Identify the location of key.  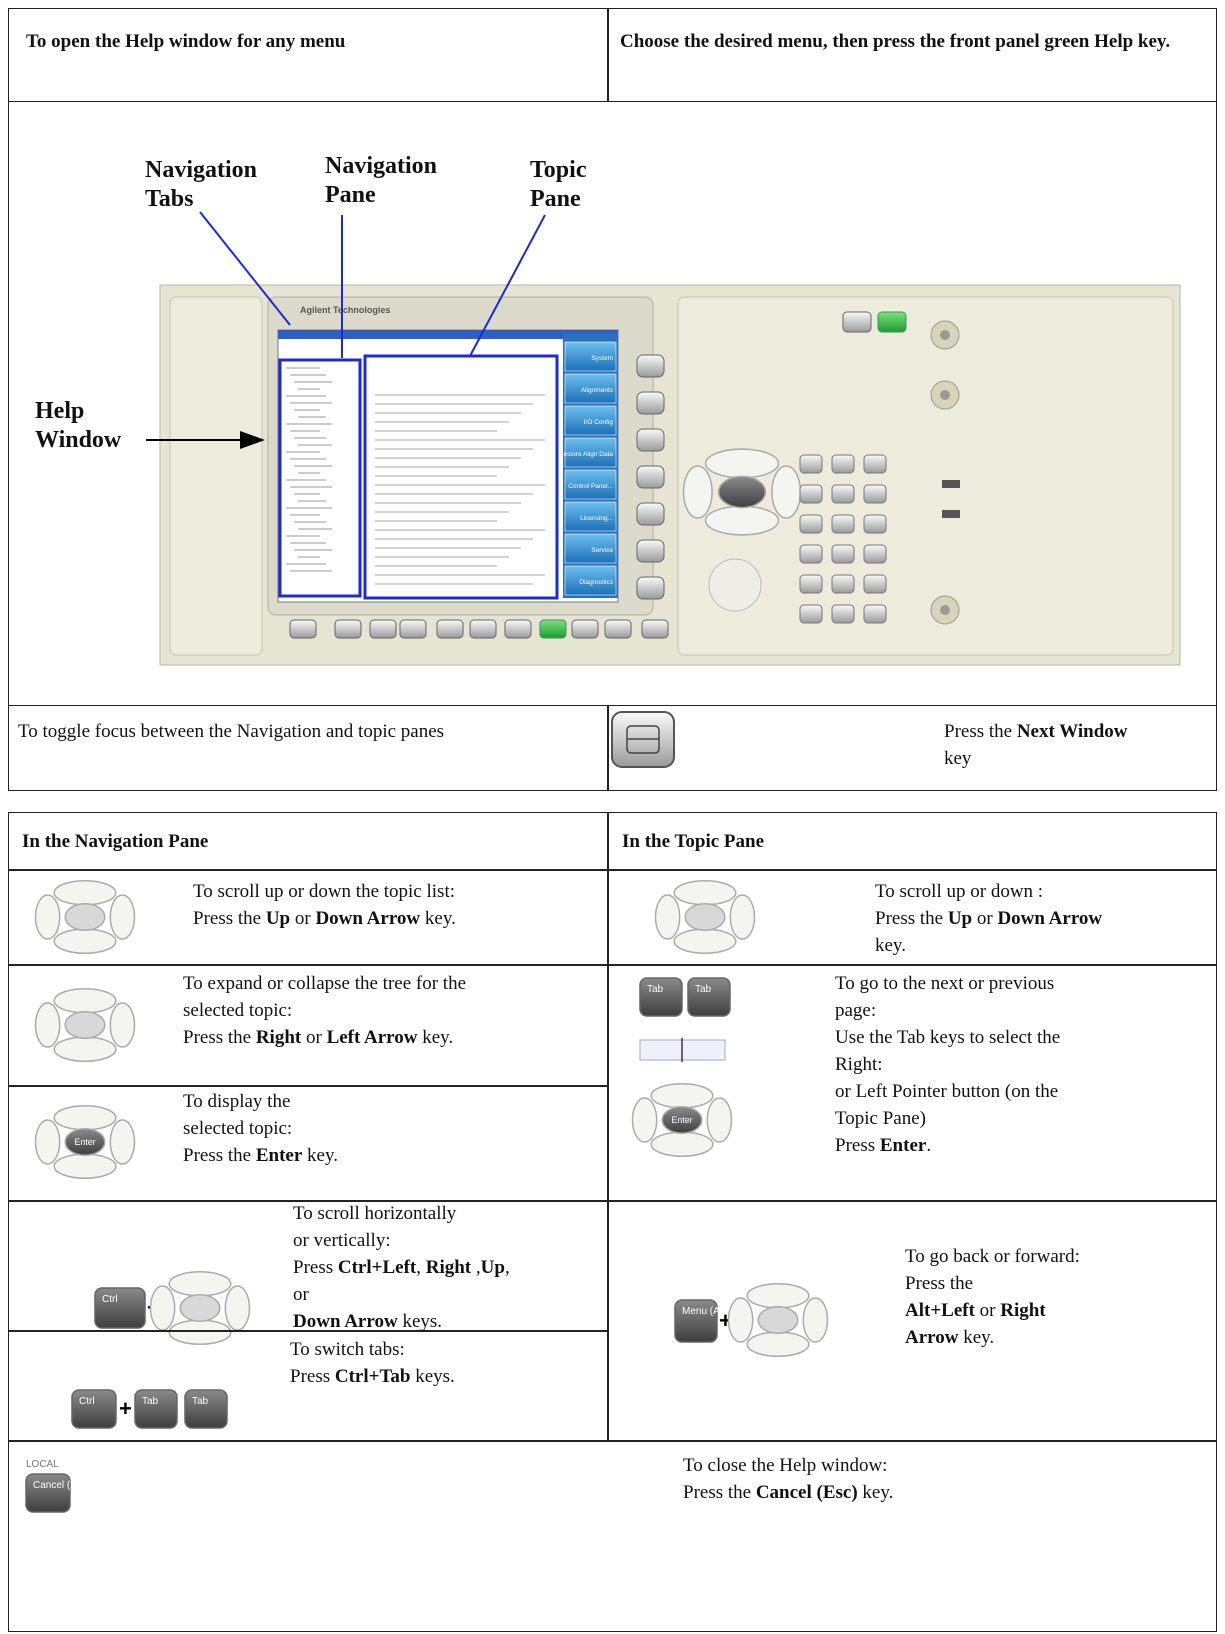
(156, 1409).